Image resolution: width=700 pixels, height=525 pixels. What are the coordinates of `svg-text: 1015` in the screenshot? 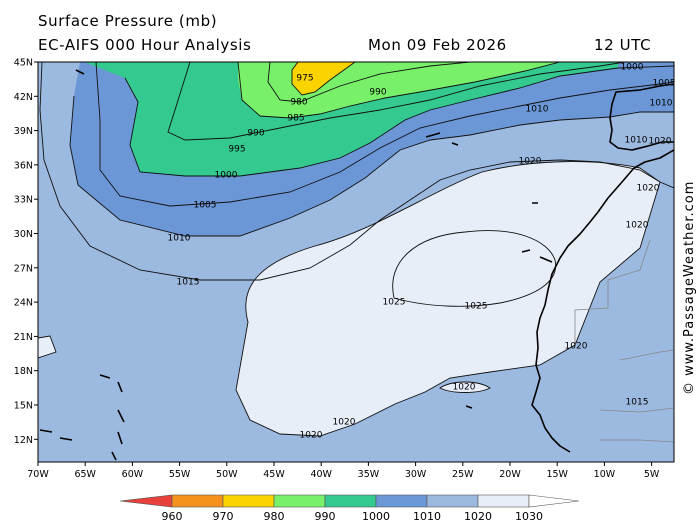 It's located at (637, 403).